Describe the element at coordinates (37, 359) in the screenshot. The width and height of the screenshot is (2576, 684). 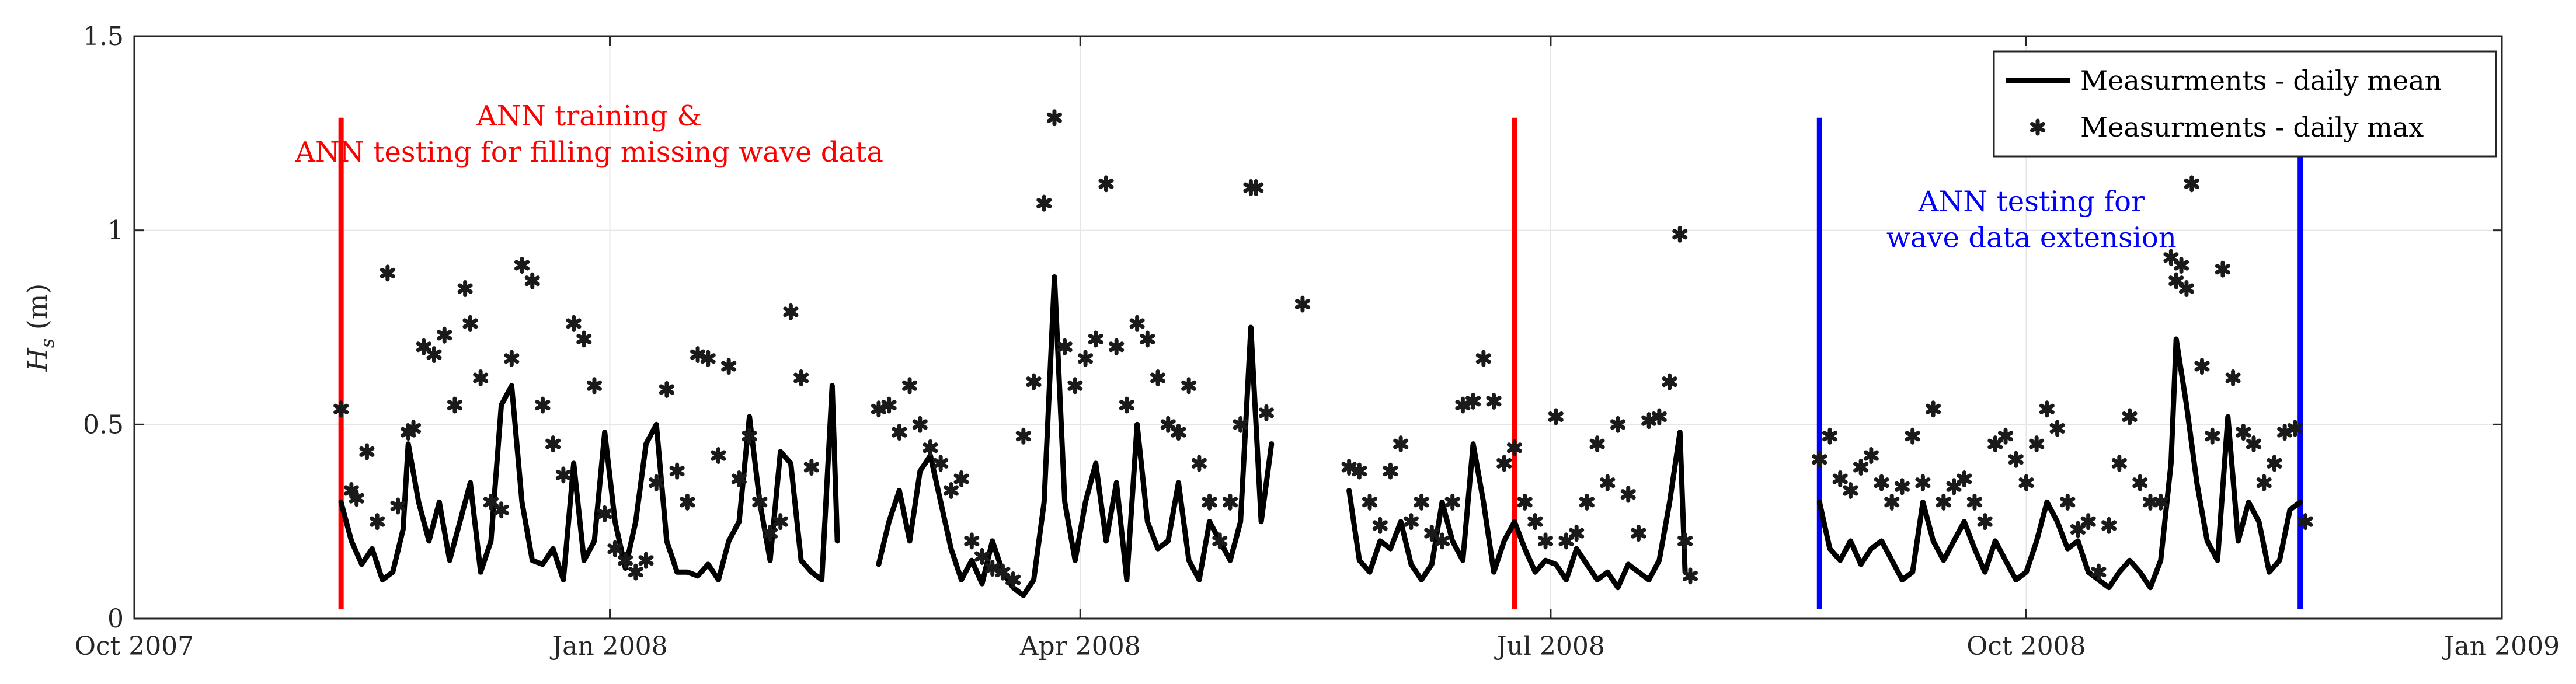
I see `y-axis-label-main: H` at that location.